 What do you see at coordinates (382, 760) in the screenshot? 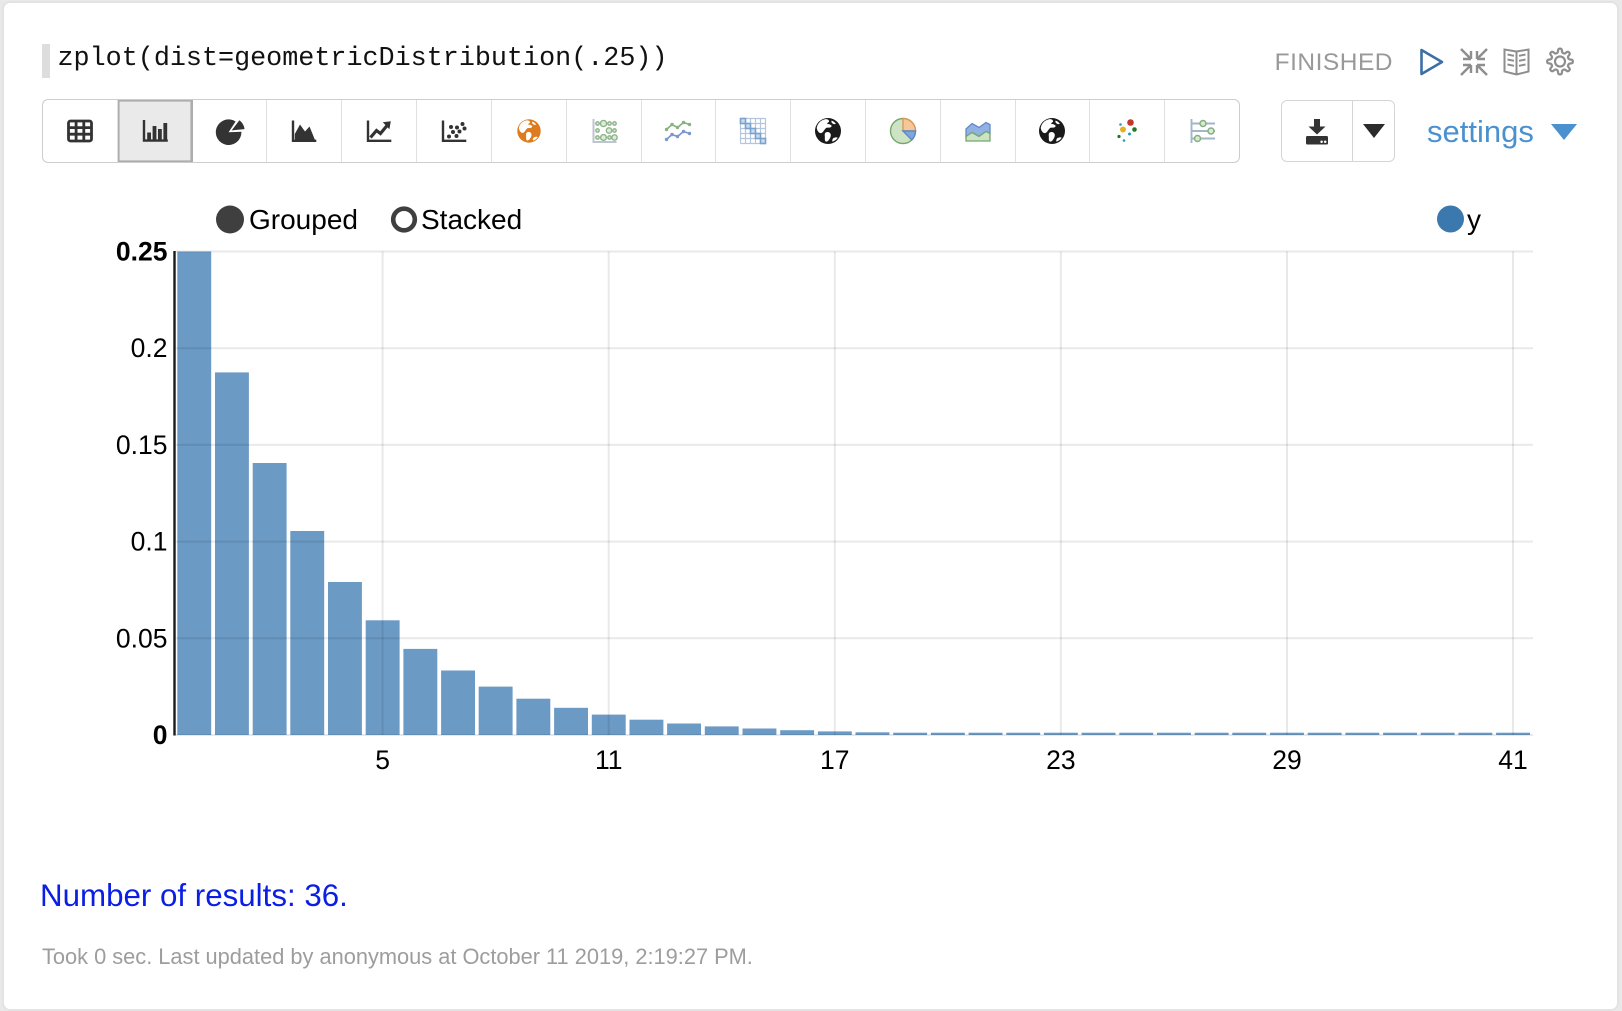
I see `svg-text: 5` at bounding box center [382, 760].